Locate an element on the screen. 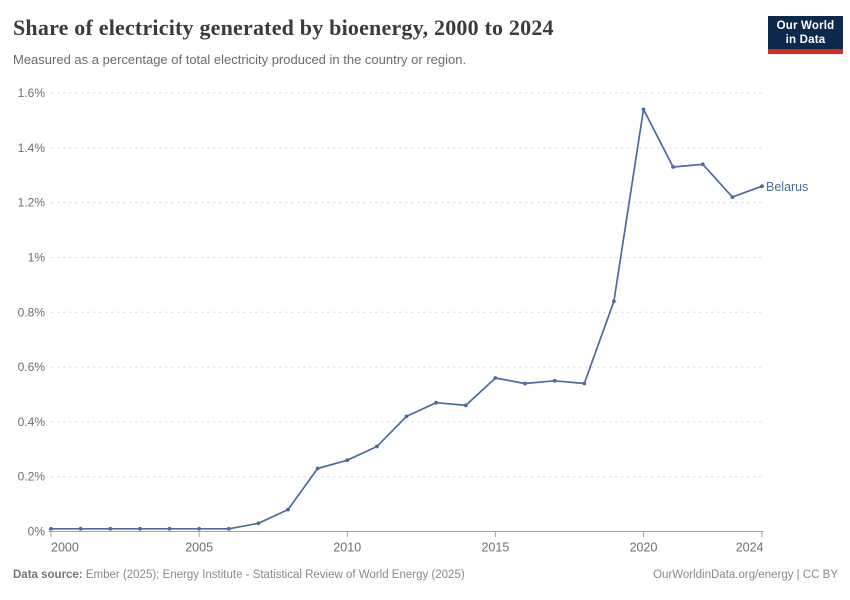 The height and width of the screenshot is (600, 850). x-axis-tick-label: 2020 is located at coordinates (644, 548).